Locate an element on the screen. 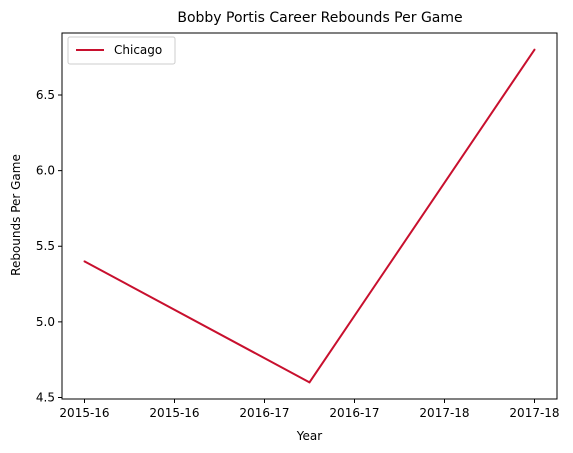 This screenshot has height=453, width=573. chart-title: Bobby Portis Career Rebounds Per Game is located at coordinates (319, 18).